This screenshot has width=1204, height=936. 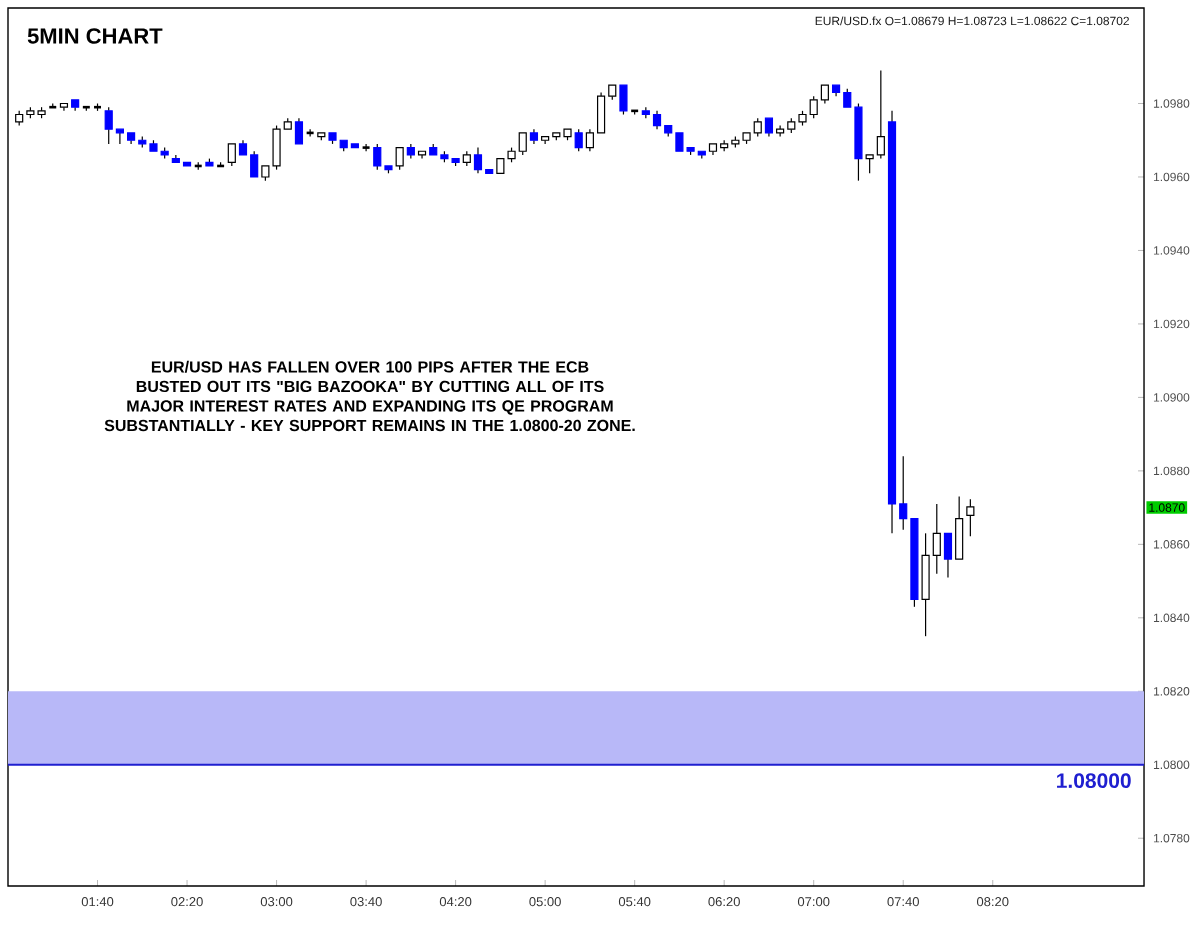 What do you see at coordinates (369, 396) in the screenshot?
I see `annotation: EUR/USD HAS FALLEN OVER 100 PIPS AFTER THE ECB BUSTED OUT ITS "BIG BAZOOKA" BY CUTTING ALL OF ITS MAJOR INTEREST RATES AND EXPANDING ITS QE PROGRAM SUBSTANTIALLY - KEY SUPPORT REMAINS IN THE 1.0800-20 ZONE.` at bounding box center [369, 396].